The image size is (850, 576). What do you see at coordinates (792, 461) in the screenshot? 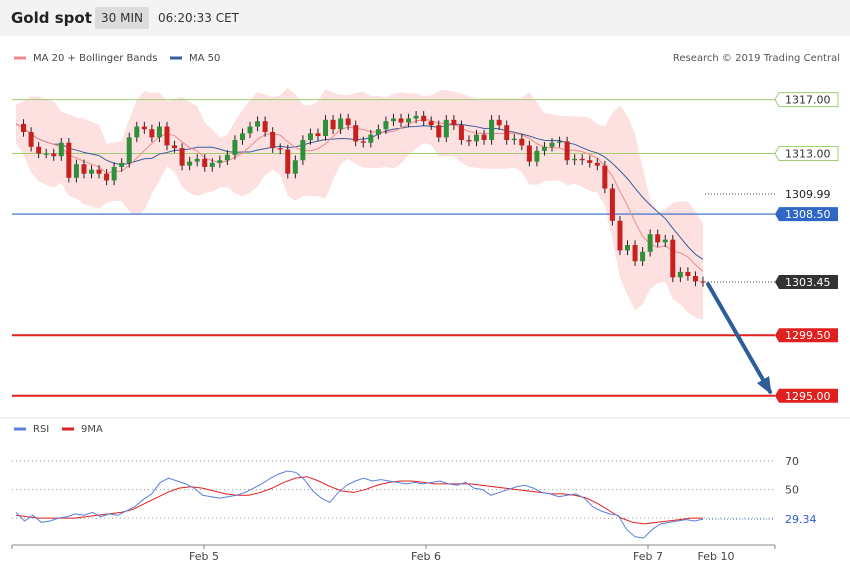
I see `rsi-tick-label: 70` at bounding box center [792, 461].